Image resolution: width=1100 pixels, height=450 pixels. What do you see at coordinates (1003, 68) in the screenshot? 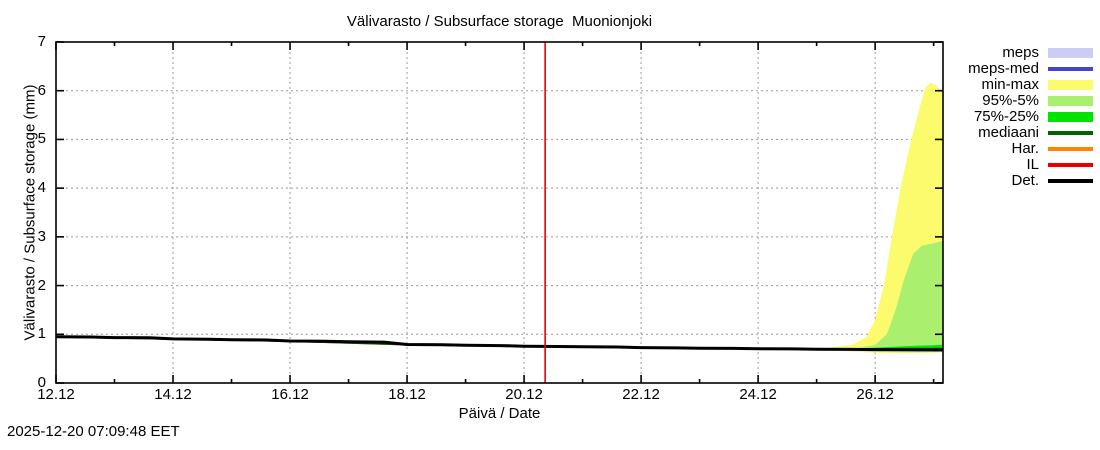
I see `legend-label: meps-med` at bounding box center [1003, 68].